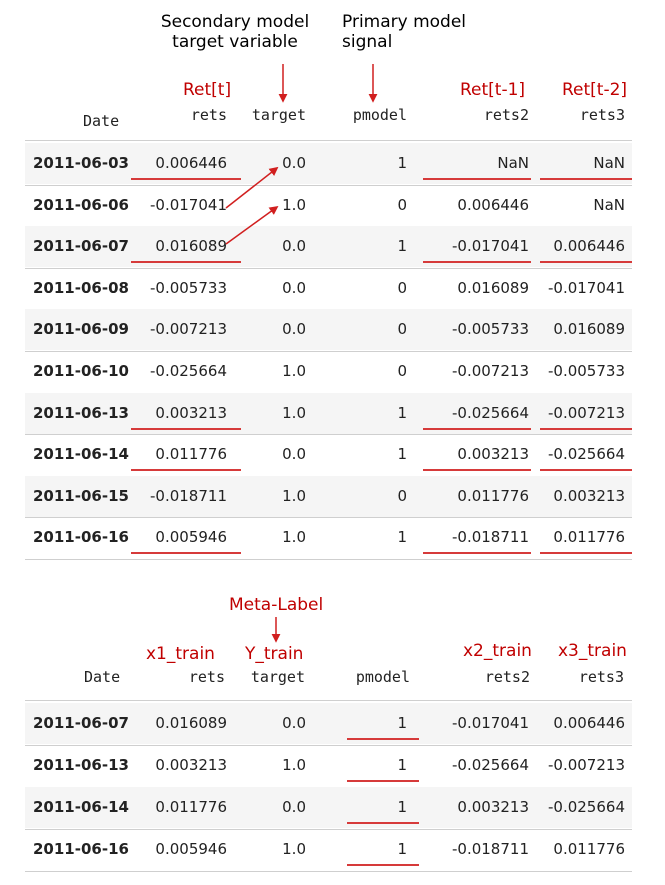 Image resolution: width=665 pixels, height=885 pixels. I want to click on rets3-cell: 0.003213, so click(589, 495).